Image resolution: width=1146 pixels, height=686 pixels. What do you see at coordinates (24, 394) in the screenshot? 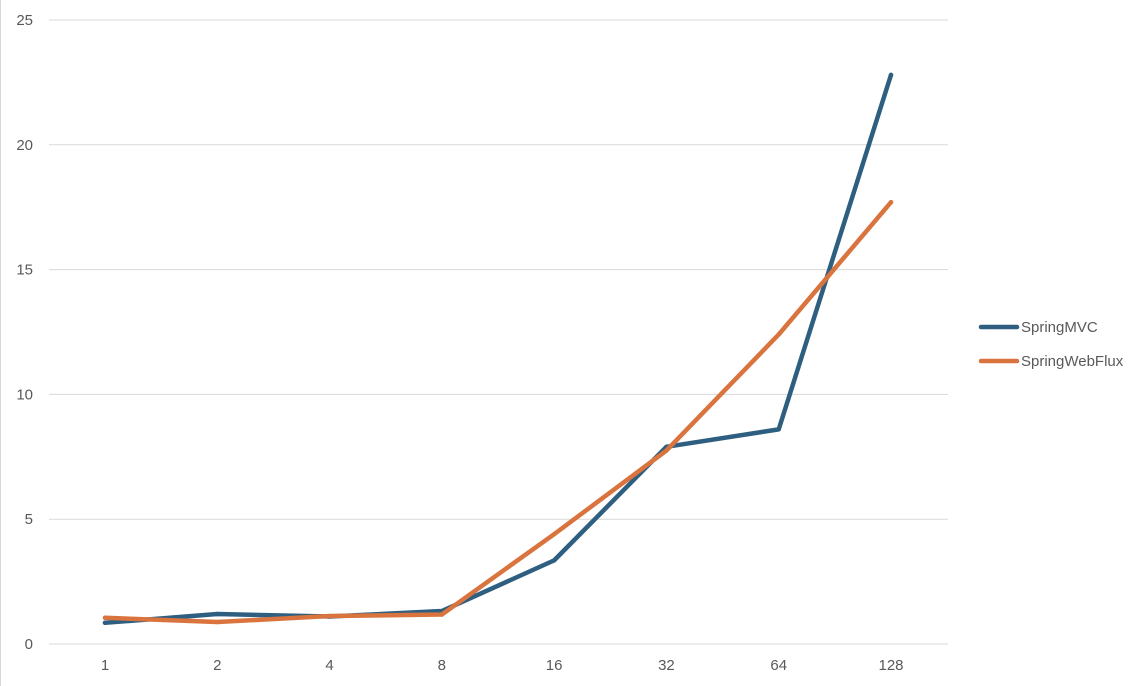
I see `y-tick-label: 10` at bounding box center [24, 394].